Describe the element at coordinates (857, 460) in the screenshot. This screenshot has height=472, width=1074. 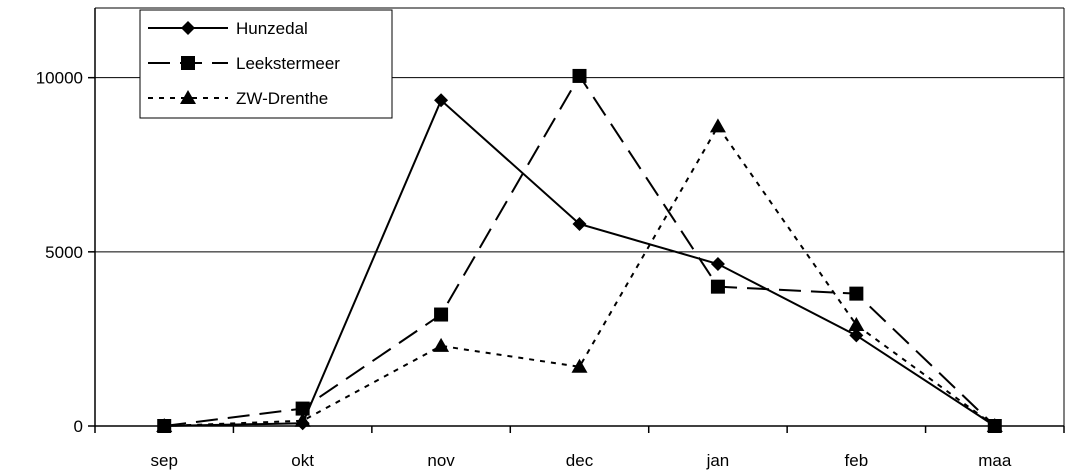
I see `x-tick-label: feb` at that location.